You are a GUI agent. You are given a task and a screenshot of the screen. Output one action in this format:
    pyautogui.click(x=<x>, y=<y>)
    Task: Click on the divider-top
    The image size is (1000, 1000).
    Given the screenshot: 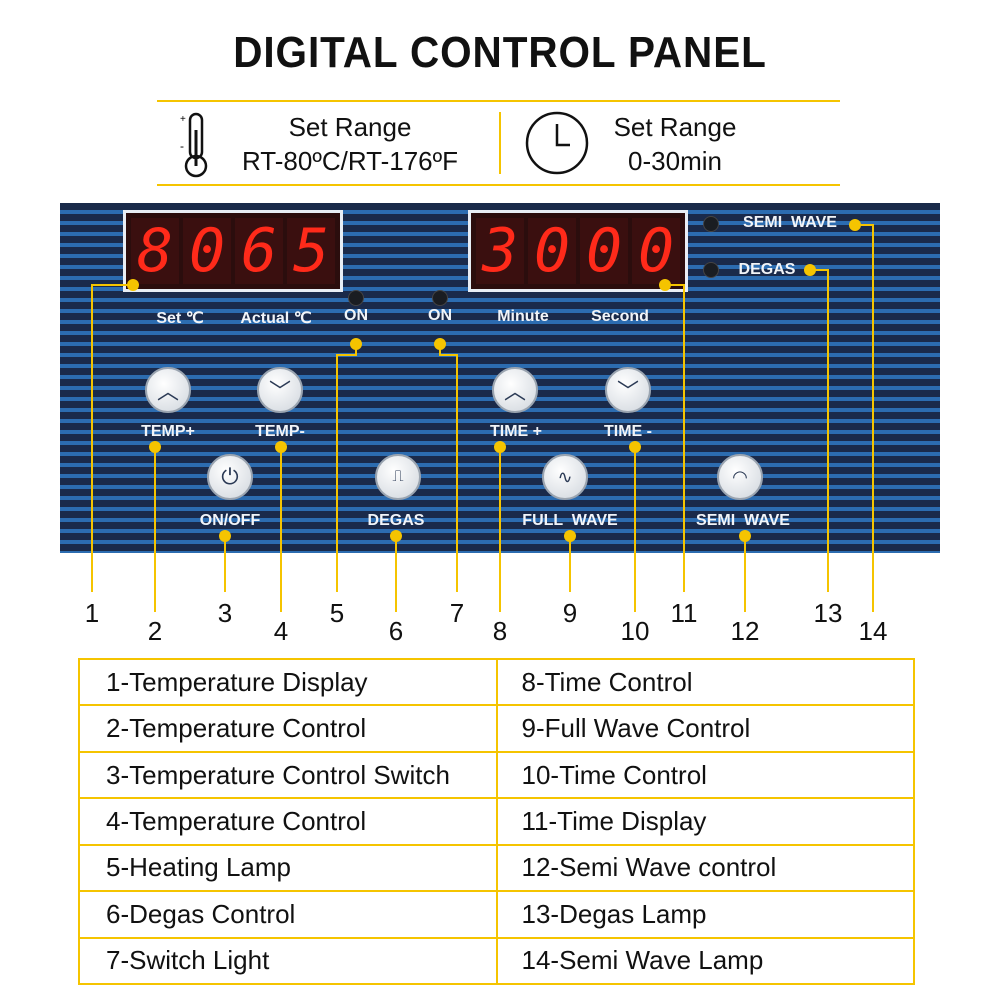 What is the action you would take?
    pyautogui.click(x=498, y=101)
    